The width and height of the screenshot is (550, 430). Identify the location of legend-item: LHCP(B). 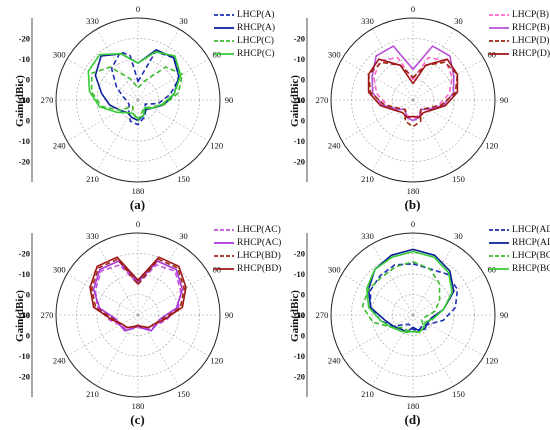
(519, 14).